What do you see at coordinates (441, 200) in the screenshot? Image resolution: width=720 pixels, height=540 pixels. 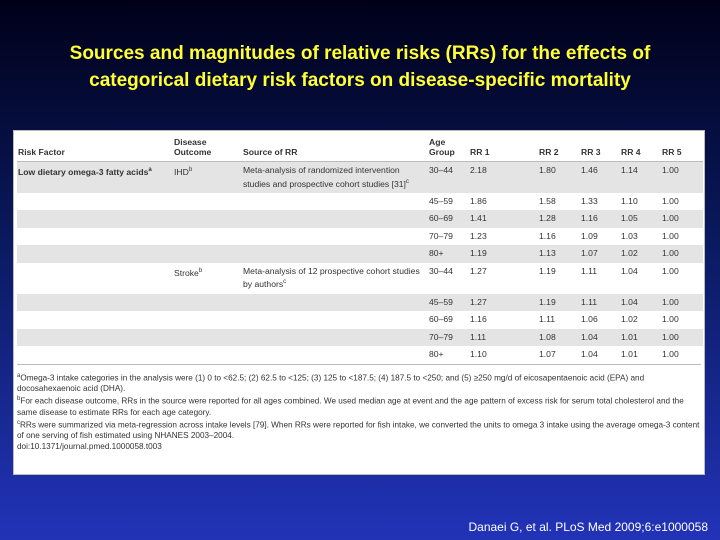 I see `table-cell: 45–59` at bounding box center [441, 200].